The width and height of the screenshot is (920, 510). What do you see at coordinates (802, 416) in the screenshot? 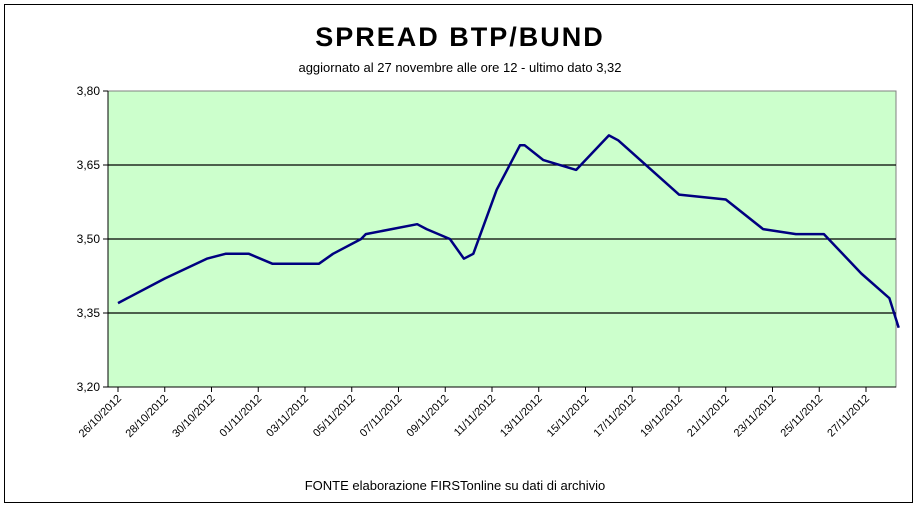
I see `x-tick-label: 25/11/2012` at bounding box center [802, 416].